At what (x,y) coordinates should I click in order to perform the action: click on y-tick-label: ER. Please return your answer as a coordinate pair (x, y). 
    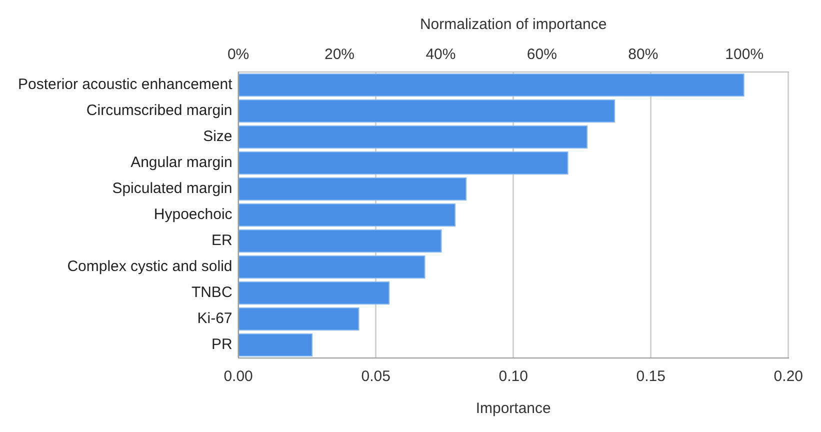
    Looking at the image, I should click on (221, 241).